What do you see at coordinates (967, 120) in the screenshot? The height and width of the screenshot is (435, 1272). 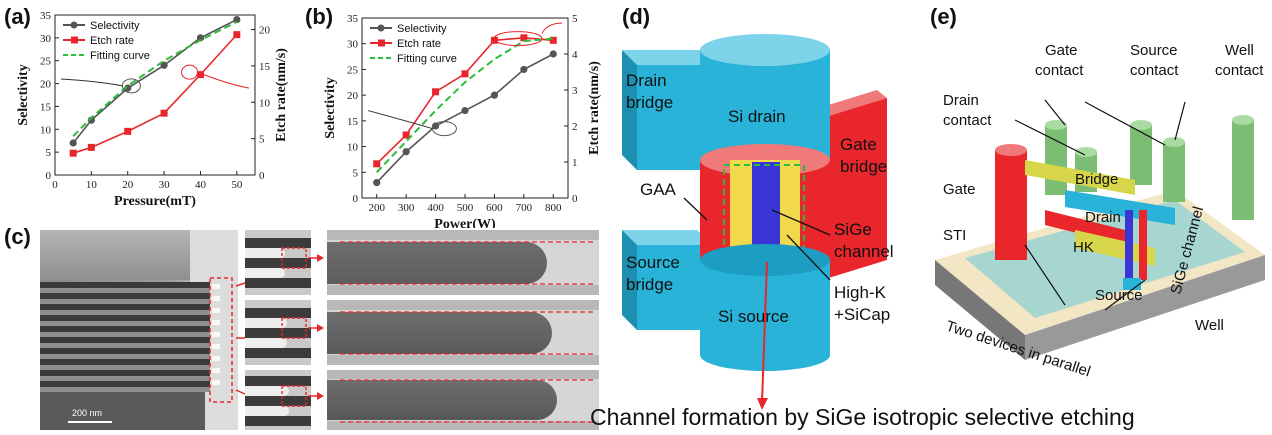 I see `label-drain-contact-2: contact` at bounding box center [967, 120].